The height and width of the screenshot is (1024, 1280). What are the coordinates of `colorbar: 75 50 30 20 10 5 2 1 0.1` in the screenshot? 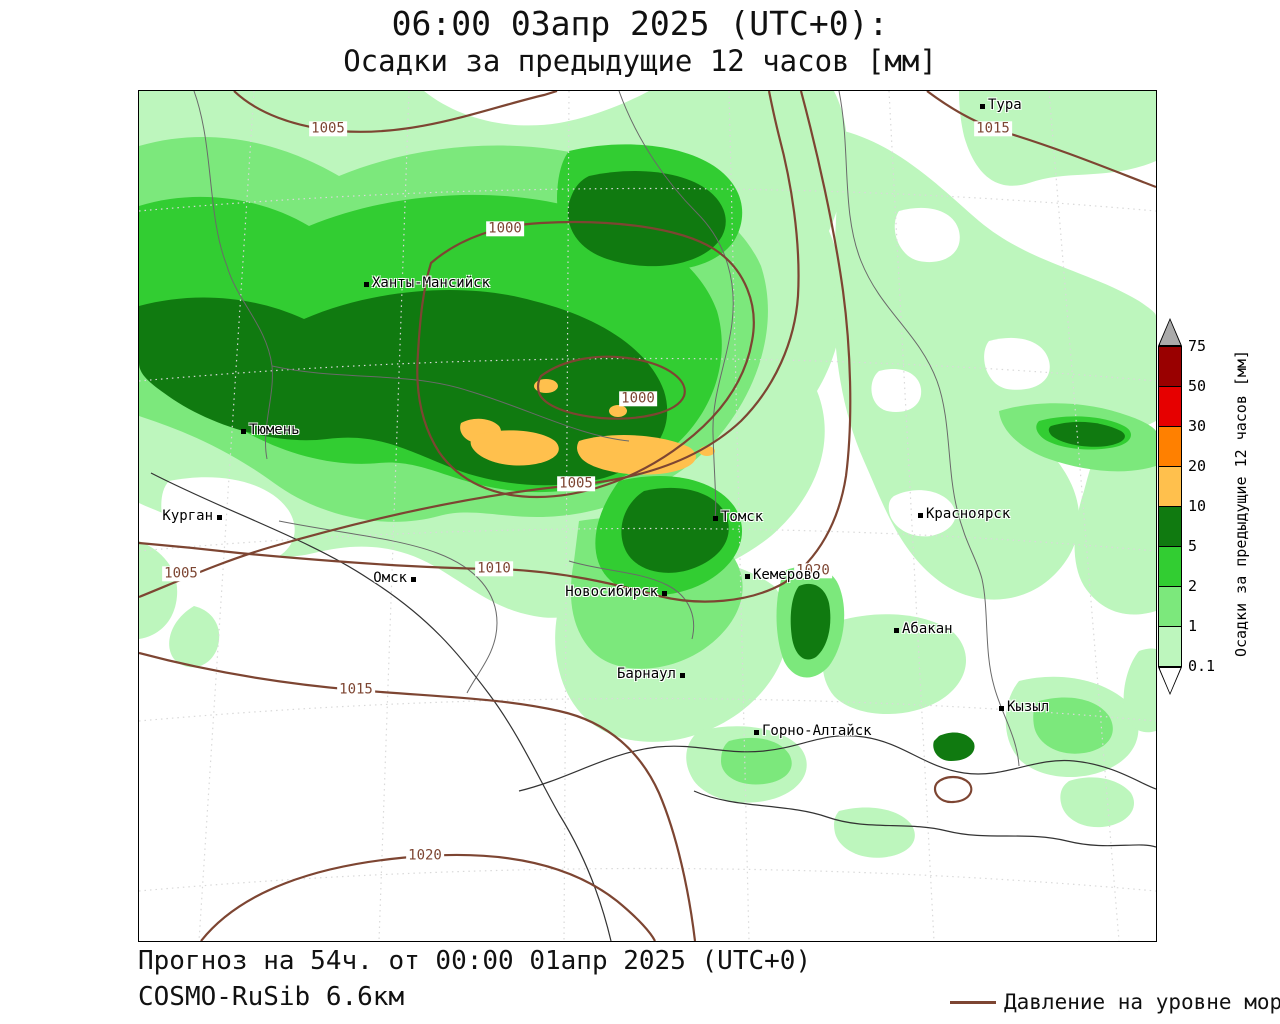 It's located at (1198, 506).